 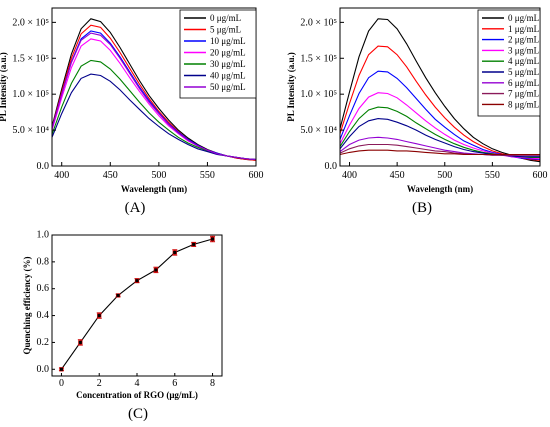 What do you see at coordinates (61, 383) in the screenshot?
I see `x-tick-label: 0` at bounding box center [61, 383].